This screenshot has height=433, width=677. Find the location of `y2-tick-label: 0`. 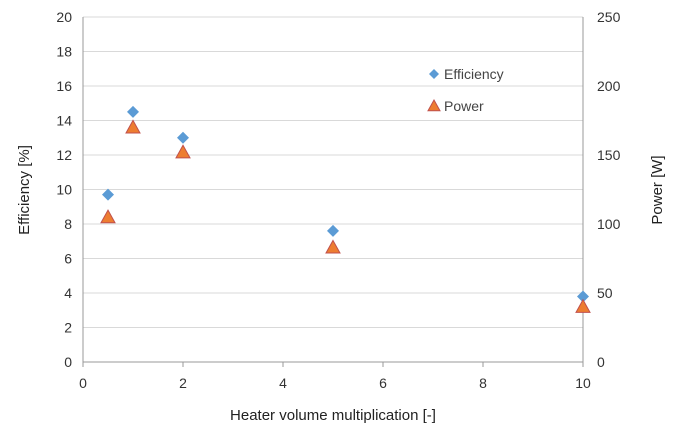

y2-tick-label: 0 is located at coordinates (601, 362).